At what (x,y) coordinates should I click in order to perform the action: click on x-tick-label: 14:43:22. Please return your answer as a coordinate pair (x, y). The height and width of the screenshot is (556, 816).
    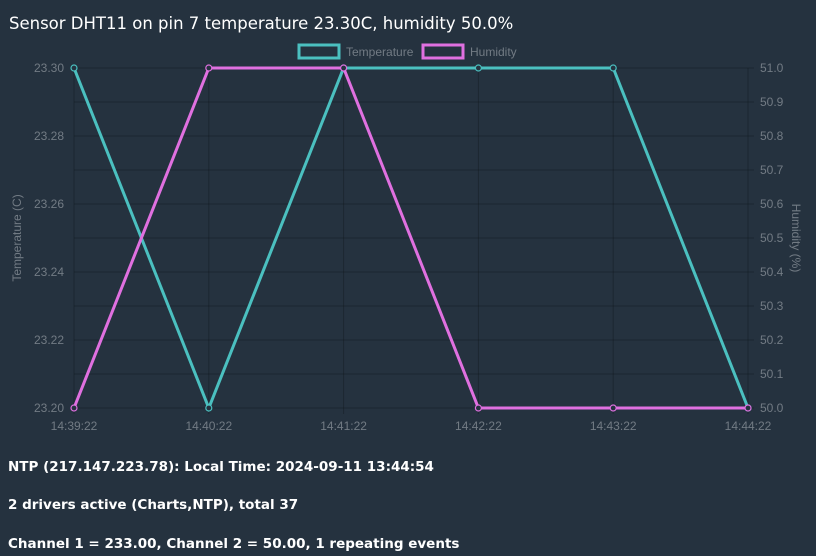
    Looking at the image, I should click on (613, 426).